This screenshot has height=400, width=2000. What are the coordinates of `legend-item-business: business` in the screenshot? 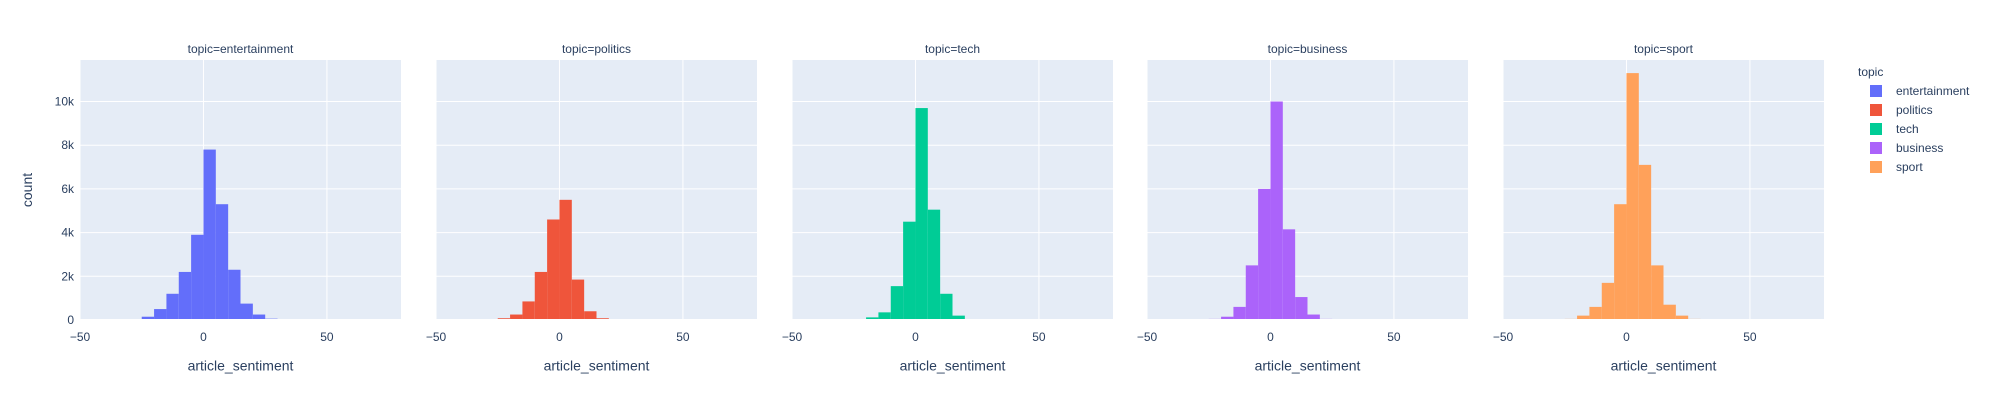 It's located at (1906, 148).